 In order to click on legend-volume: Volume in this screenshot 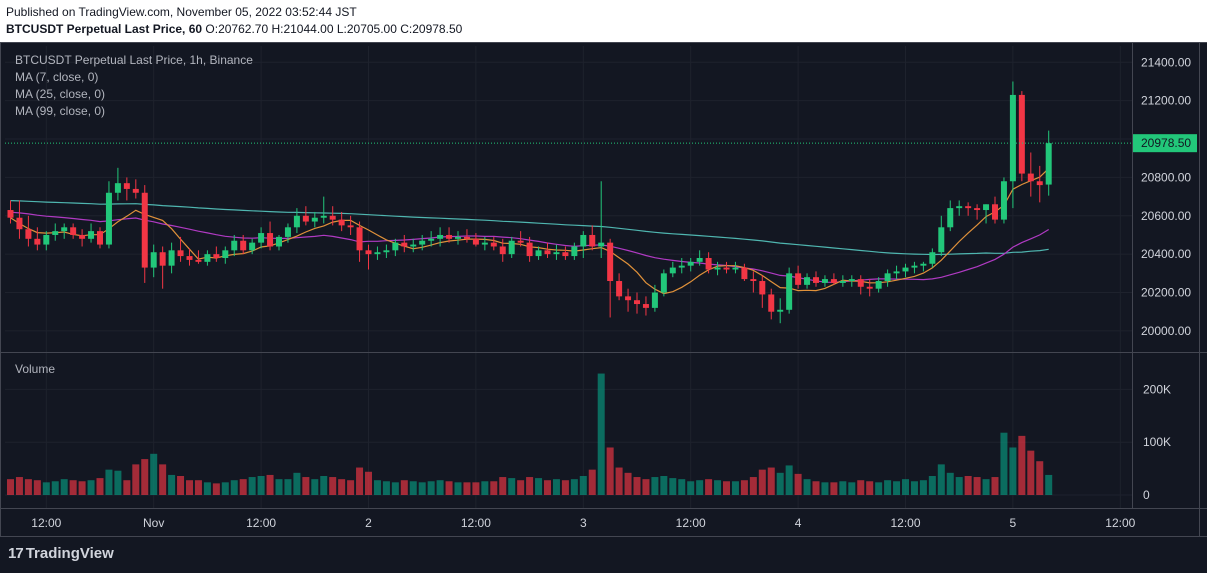, I will do `click(35, 369)`.